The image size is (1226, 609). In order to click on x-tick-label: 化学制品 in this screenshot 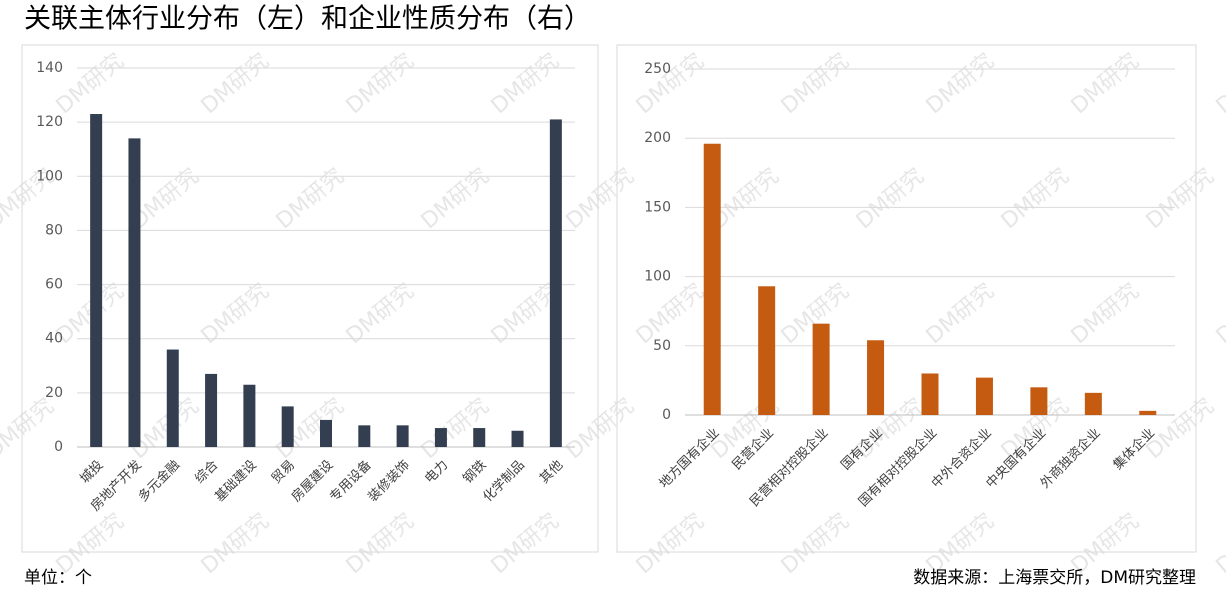, I will do `click(504, 481)`.